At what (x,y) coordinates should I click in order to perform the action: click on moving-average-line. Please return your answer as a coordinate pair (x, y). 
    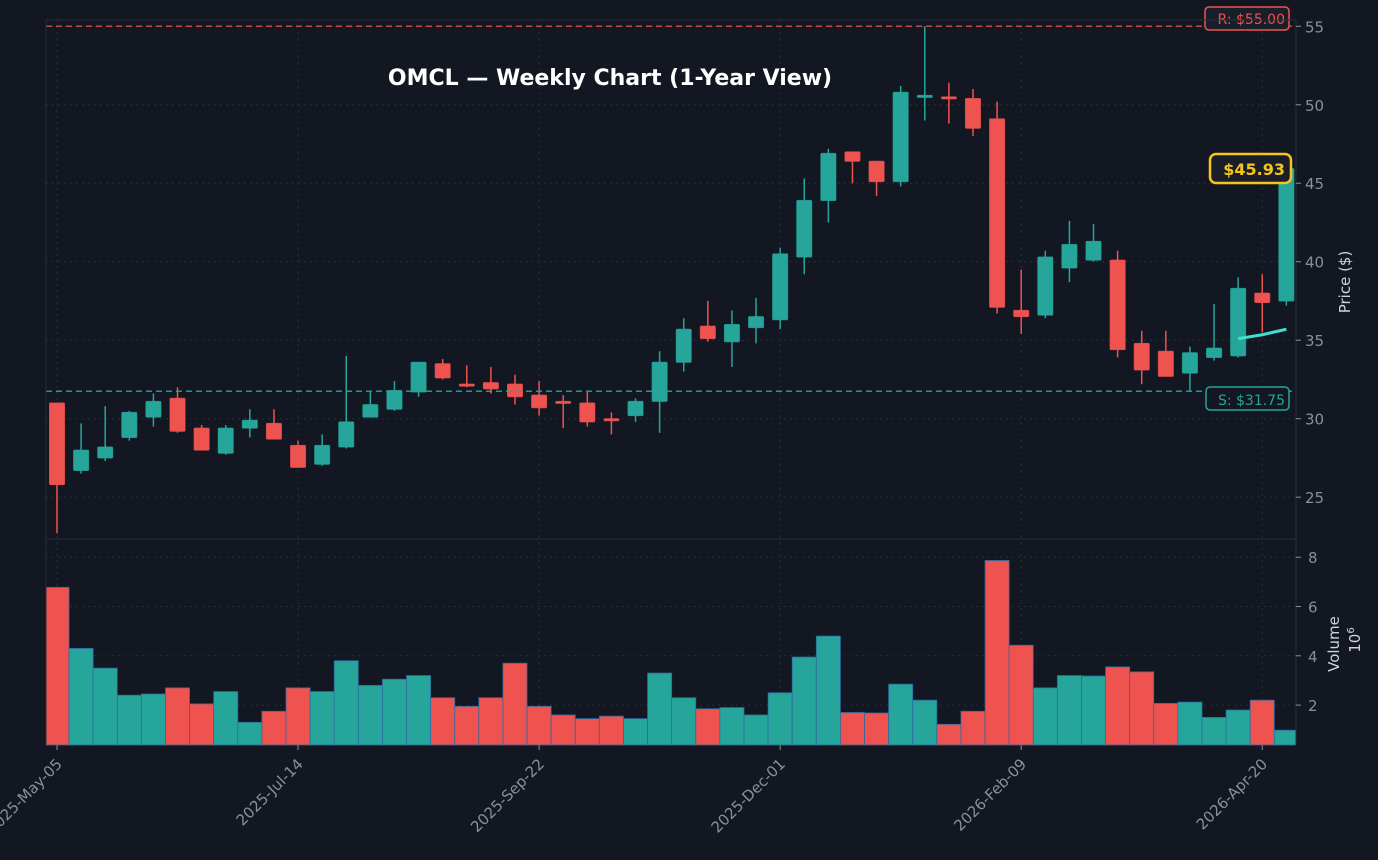
    Looking at the image, I should click on (1262, 334).